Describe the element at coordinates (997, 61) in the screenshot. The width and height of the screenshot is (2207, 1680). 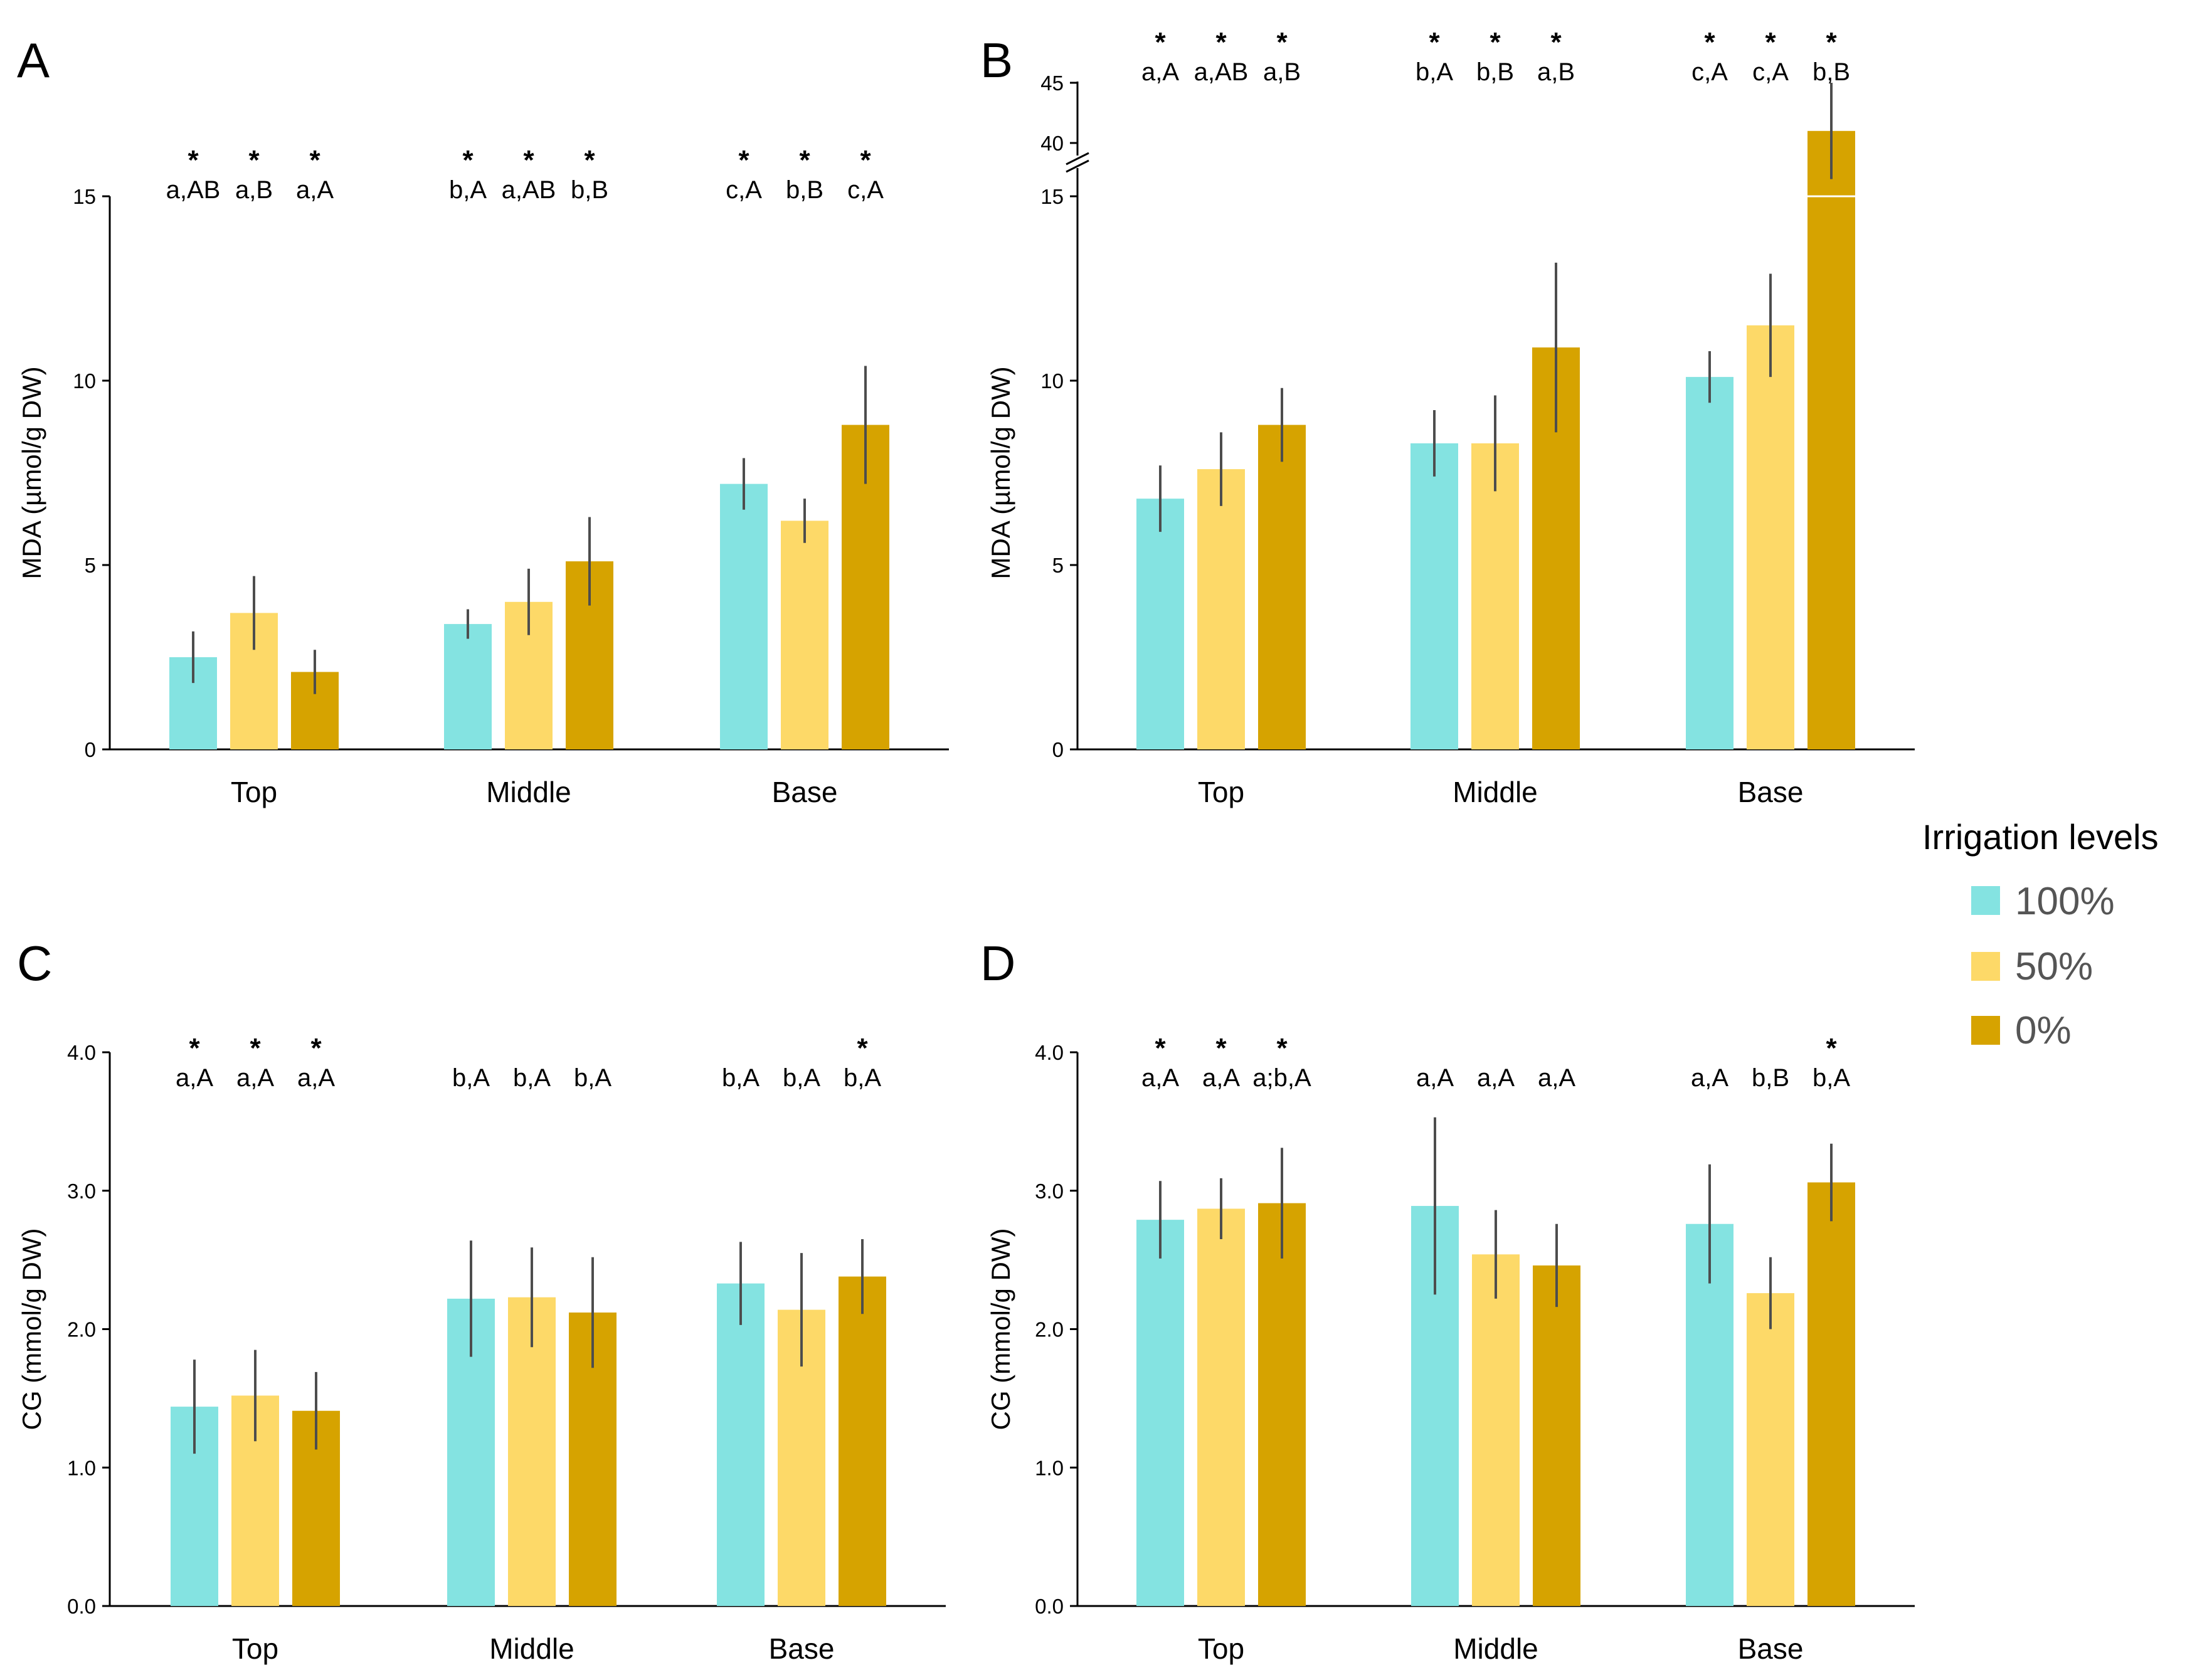
I see `panel-letter: B` at that location.